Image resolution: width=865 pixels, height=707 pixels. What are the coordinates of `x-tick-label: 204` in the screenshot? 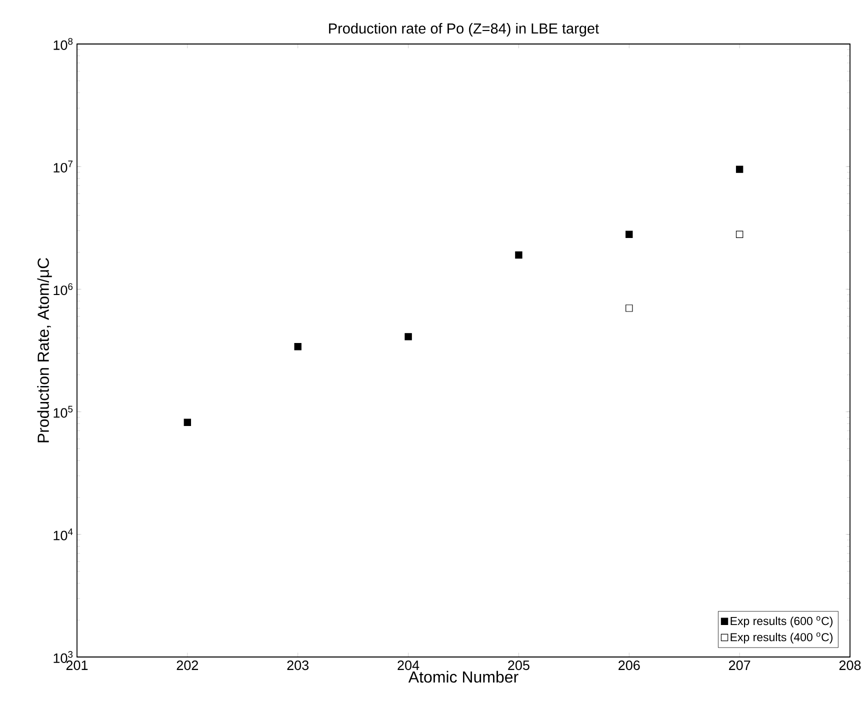 It's located at (409, 665).